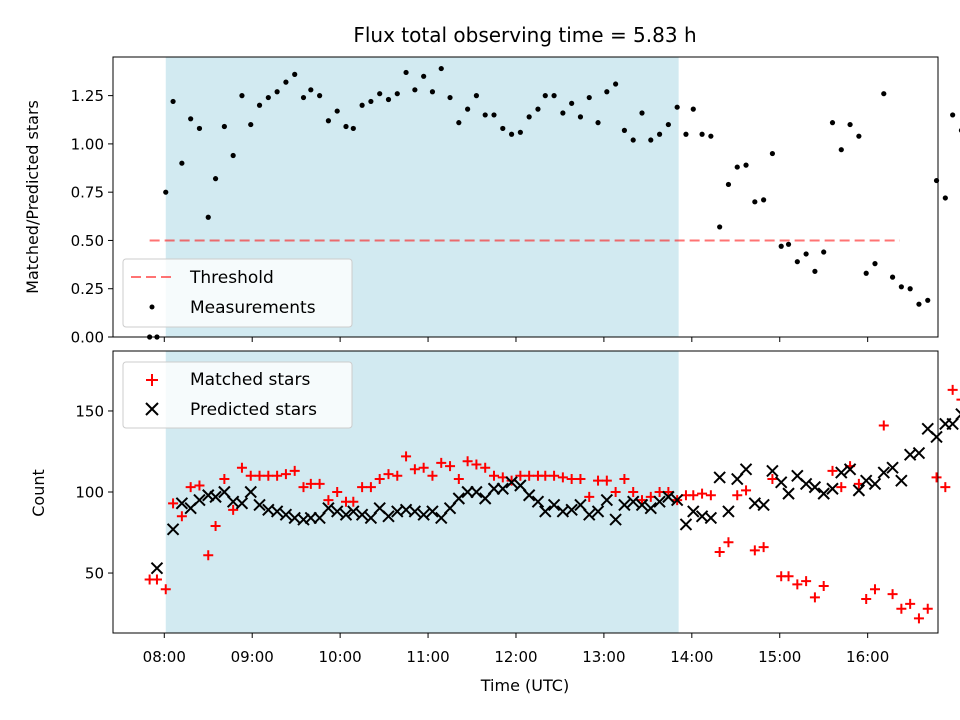 This screenshot has height=720, width=960. What do you see at coordinates (87, 193) in the screenshot?
I see `y-tick-label-ratio: 0.75` at bounding box center [87, 193].